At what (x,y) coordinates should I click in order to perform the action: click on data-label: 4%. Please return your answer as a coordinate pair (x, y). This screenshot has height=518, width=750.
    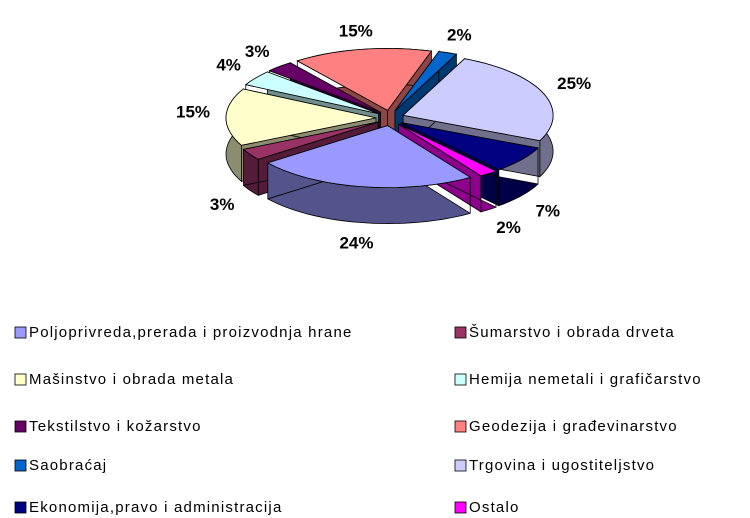
    Looking at the image, I should click on (228, 65).